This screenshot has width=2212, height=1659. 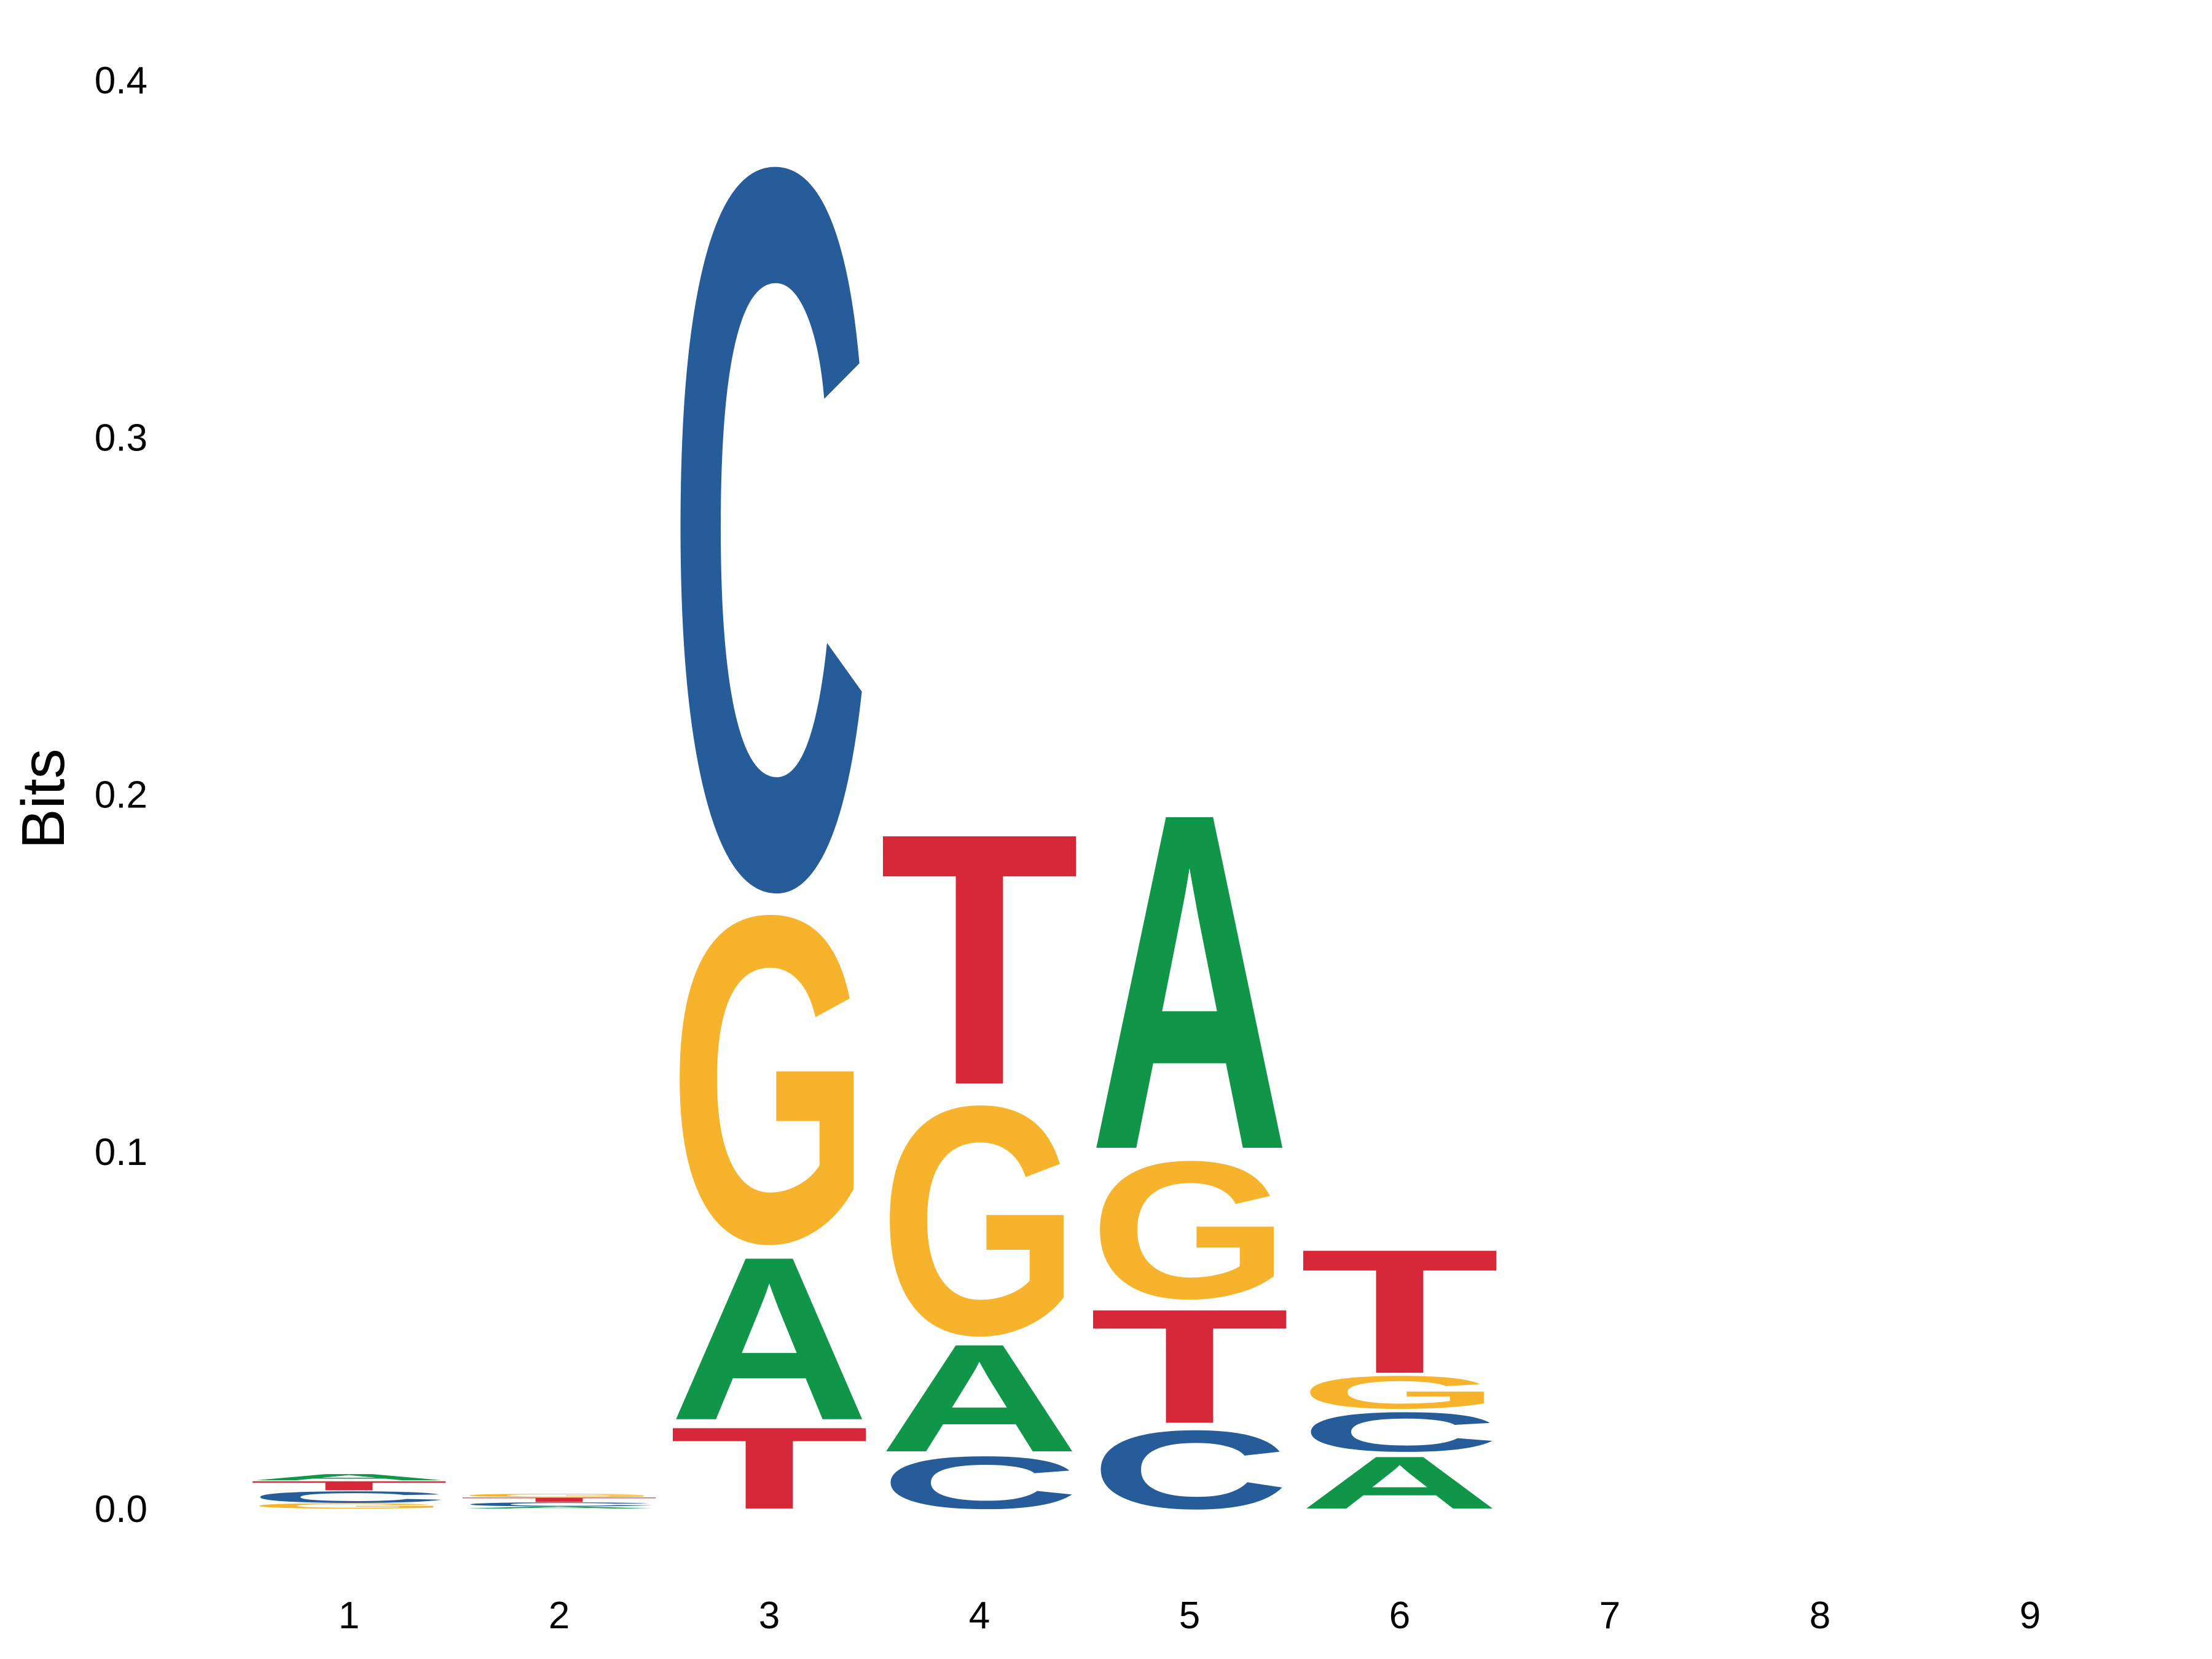 I want to click on x-tick-label: 8, so click(x=1820, y=1615).